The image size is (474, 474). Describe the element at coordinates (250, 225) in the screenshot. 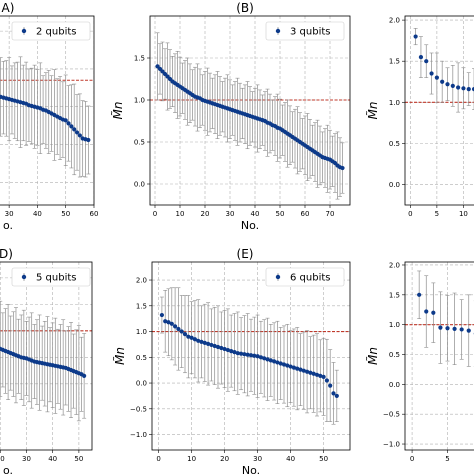

I see `x-axis-title: No.` at that location.